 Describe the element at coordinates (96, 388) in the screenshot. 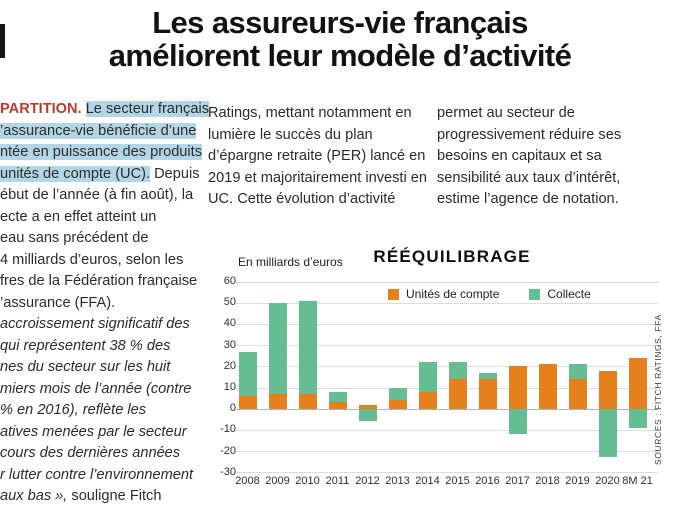

I see `text-segment: miers mois de l’année (contre` at that location.